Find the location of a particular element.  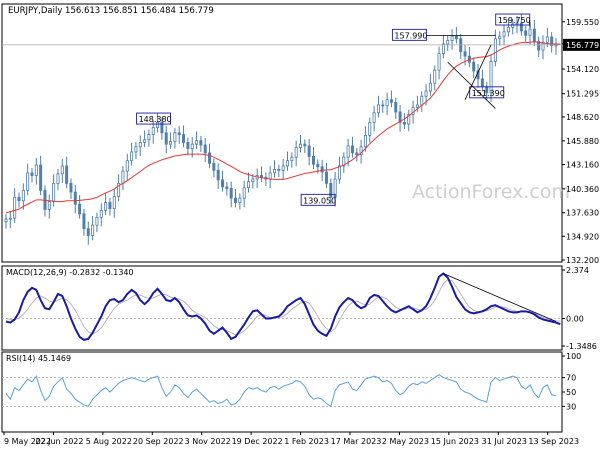

rsi-tick-label: 70 is located at coordinates (571, 378).